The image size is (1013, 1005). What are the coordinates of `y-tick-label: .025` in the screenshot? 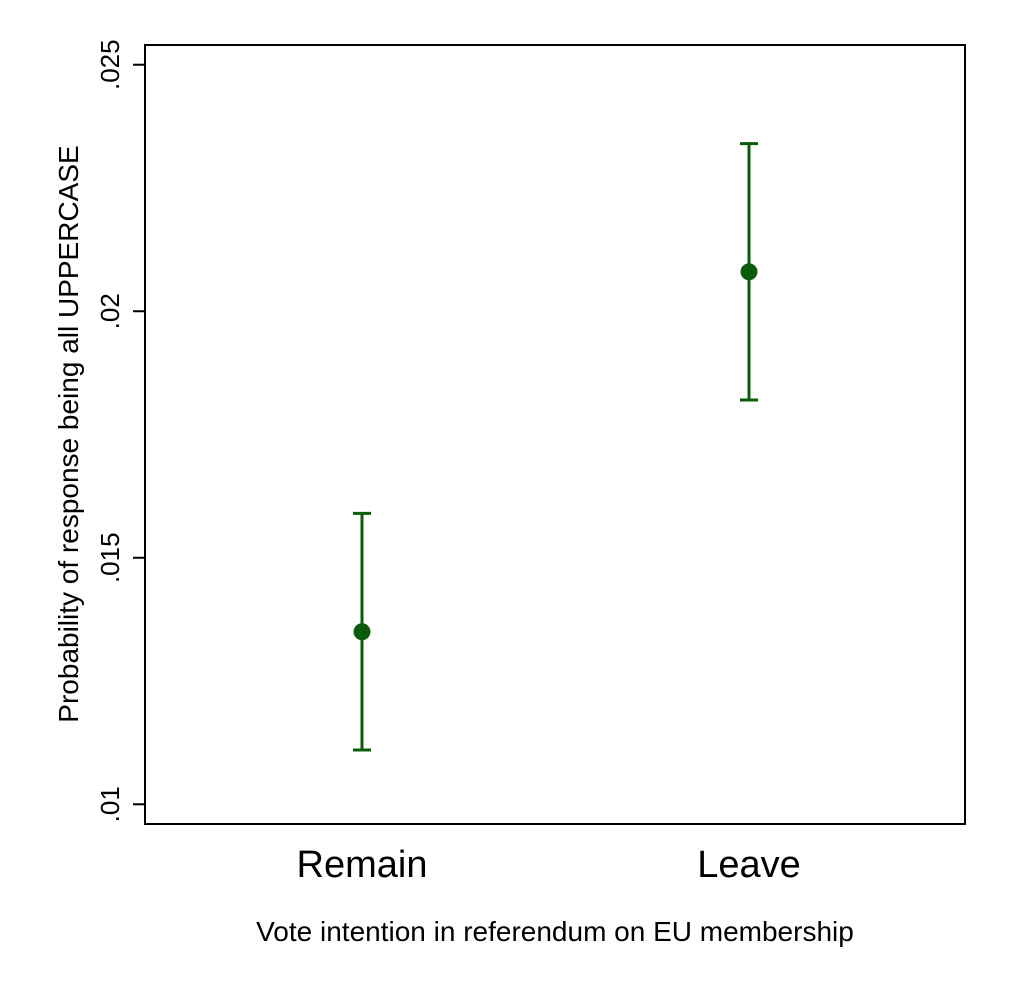 It's located at (110, 64).